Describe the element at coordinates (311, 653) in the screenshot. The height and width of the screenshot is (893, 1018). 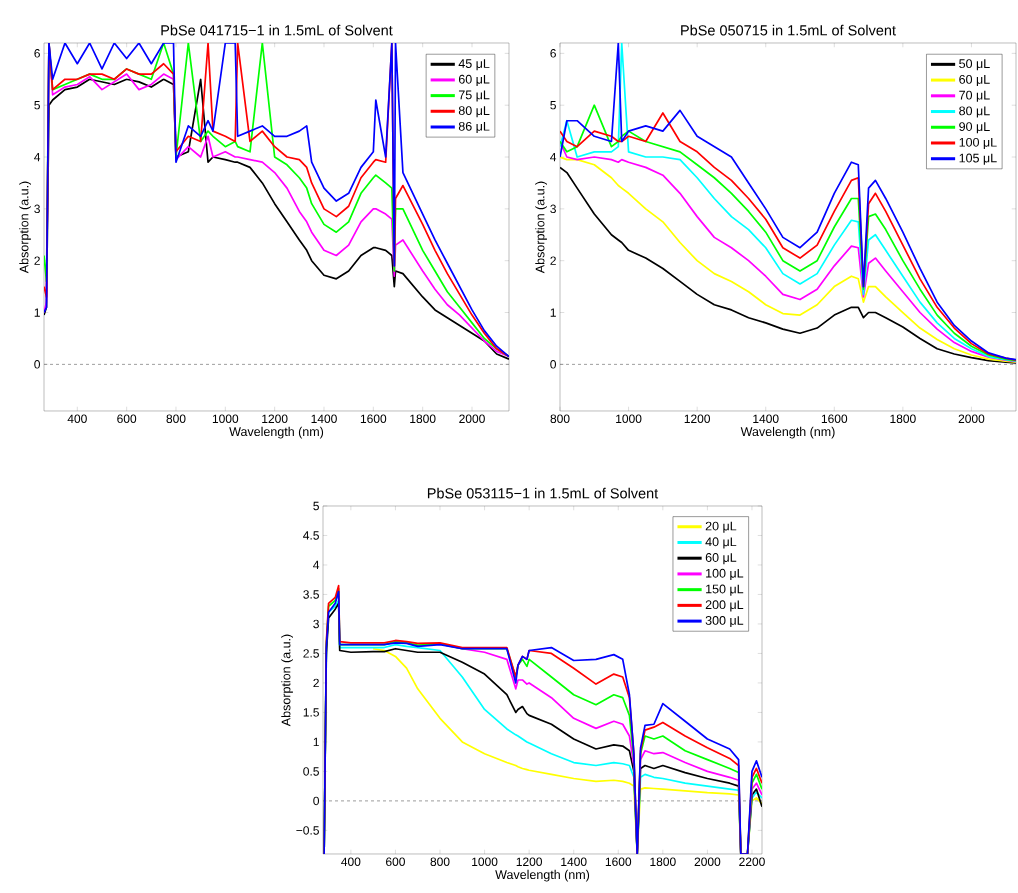
I see `y-tick-label: 2.5` at that location.